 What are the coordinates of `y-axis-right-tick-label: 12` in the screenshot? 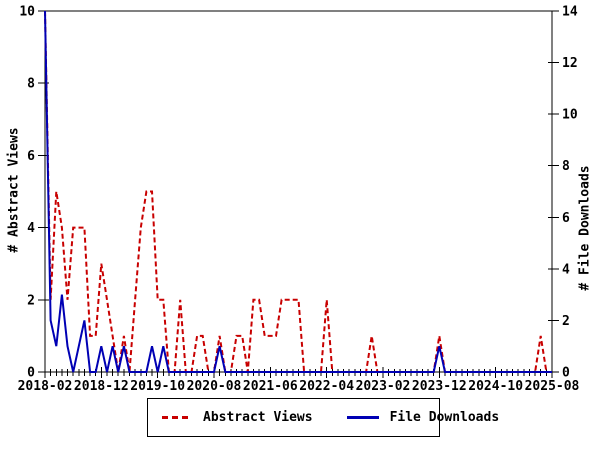 It's located at (570, 63).